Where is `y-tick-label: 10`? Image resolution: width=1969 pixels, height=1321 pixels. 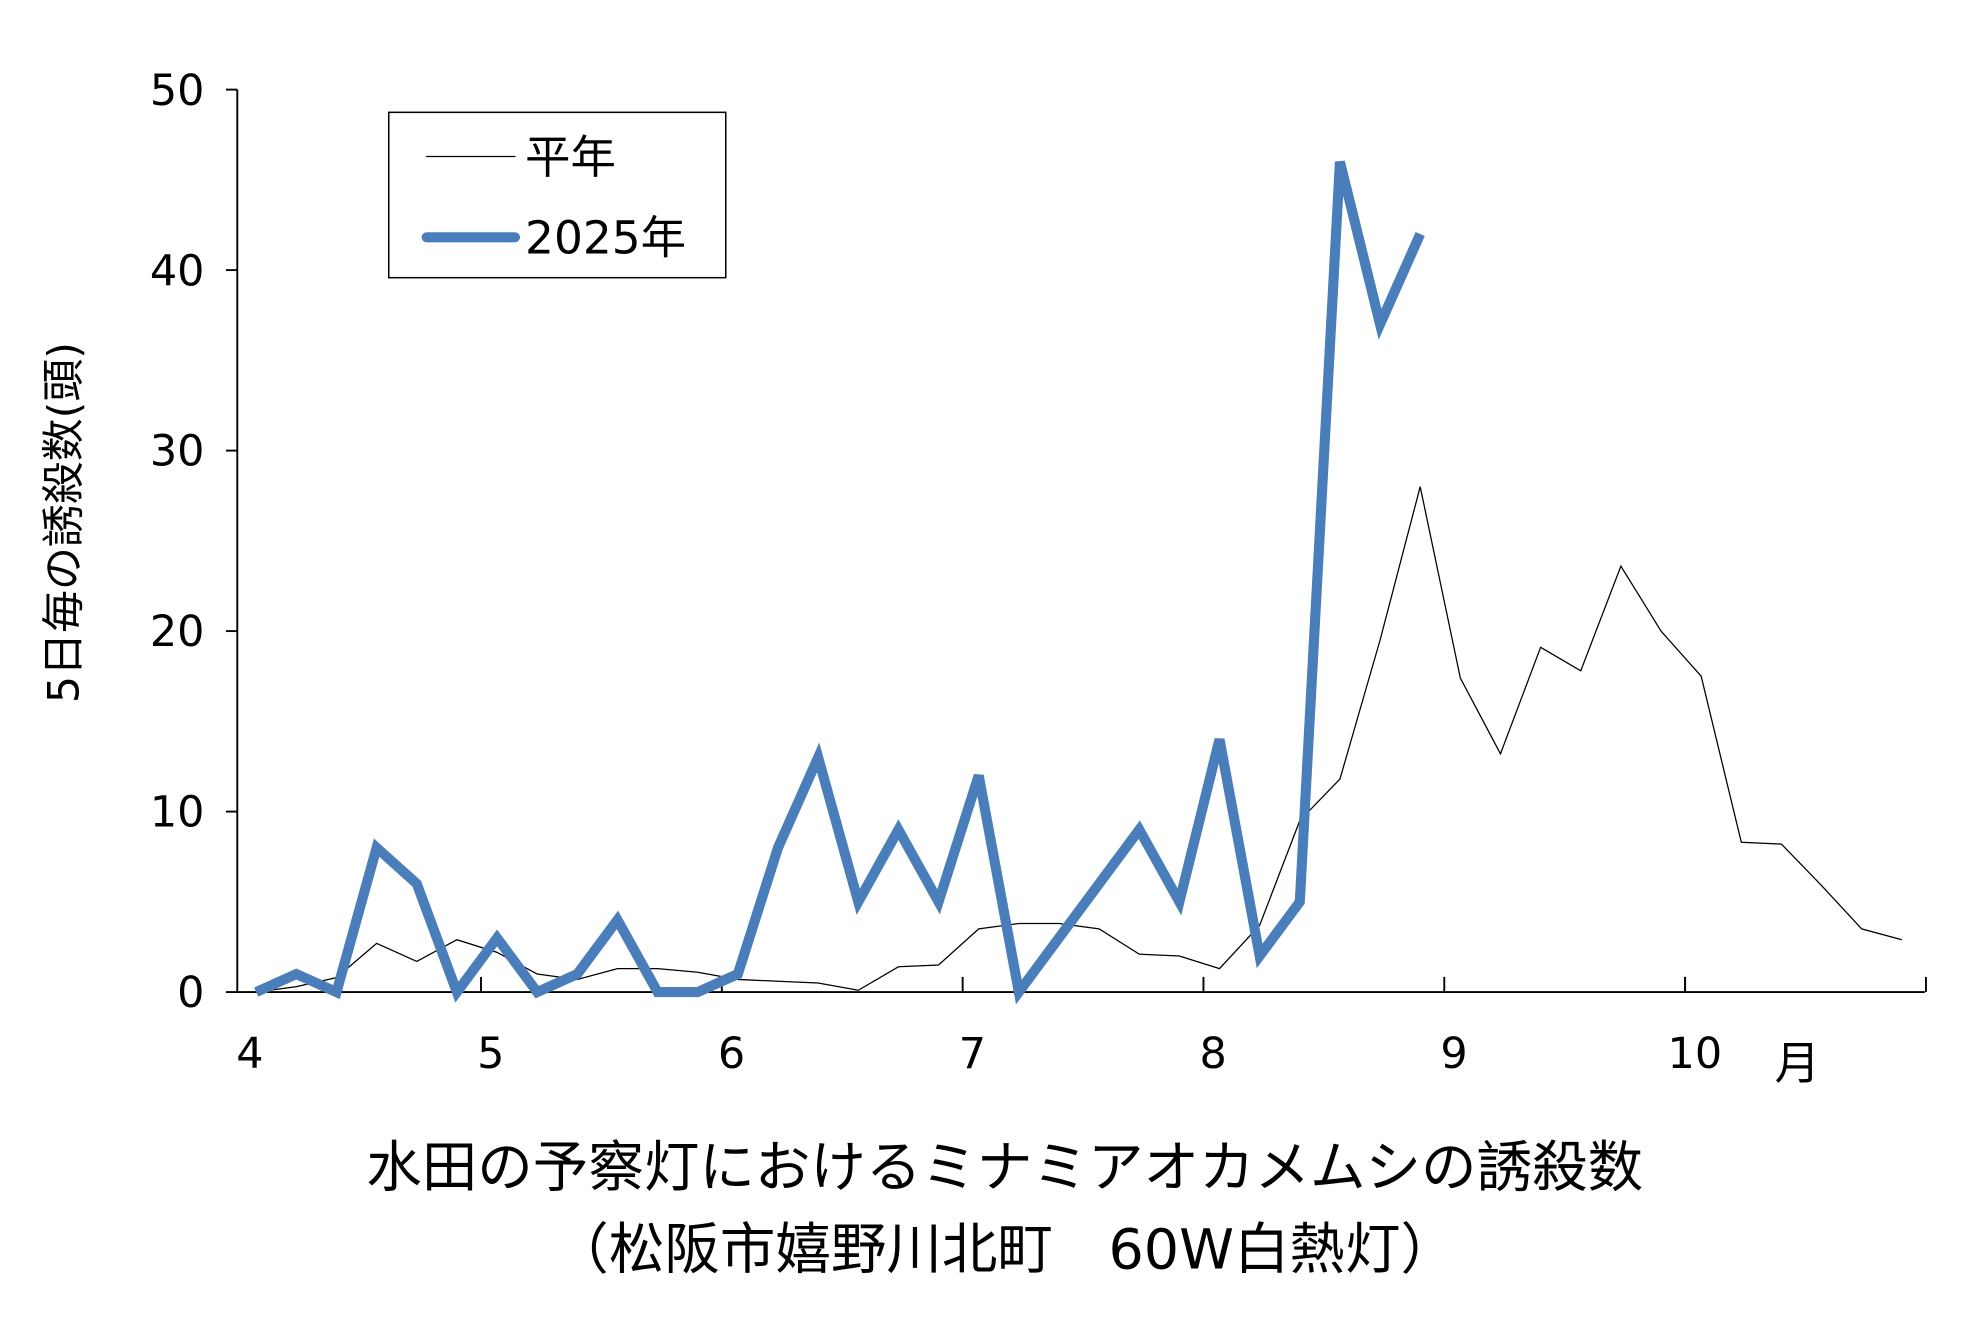
y-tick-label: 10 is located at coordinates (177, 813).